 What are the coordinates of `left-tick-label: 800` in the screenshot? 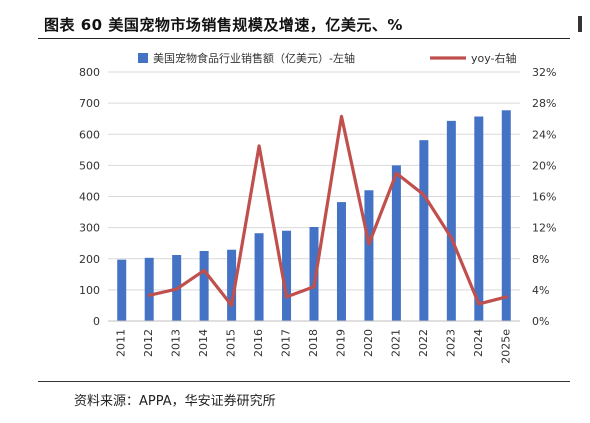 It's located at (89, 72).